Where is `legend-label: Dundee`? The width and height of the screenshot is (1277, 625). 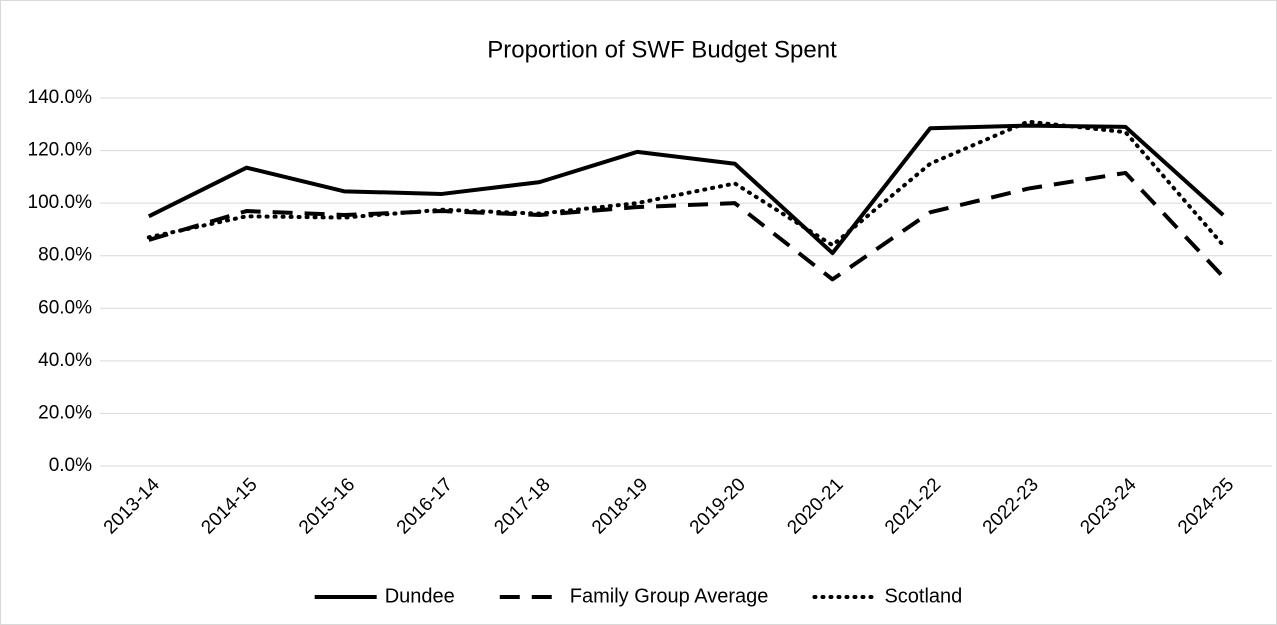
legend-label: Dundee is located at coordinates (420, 596).